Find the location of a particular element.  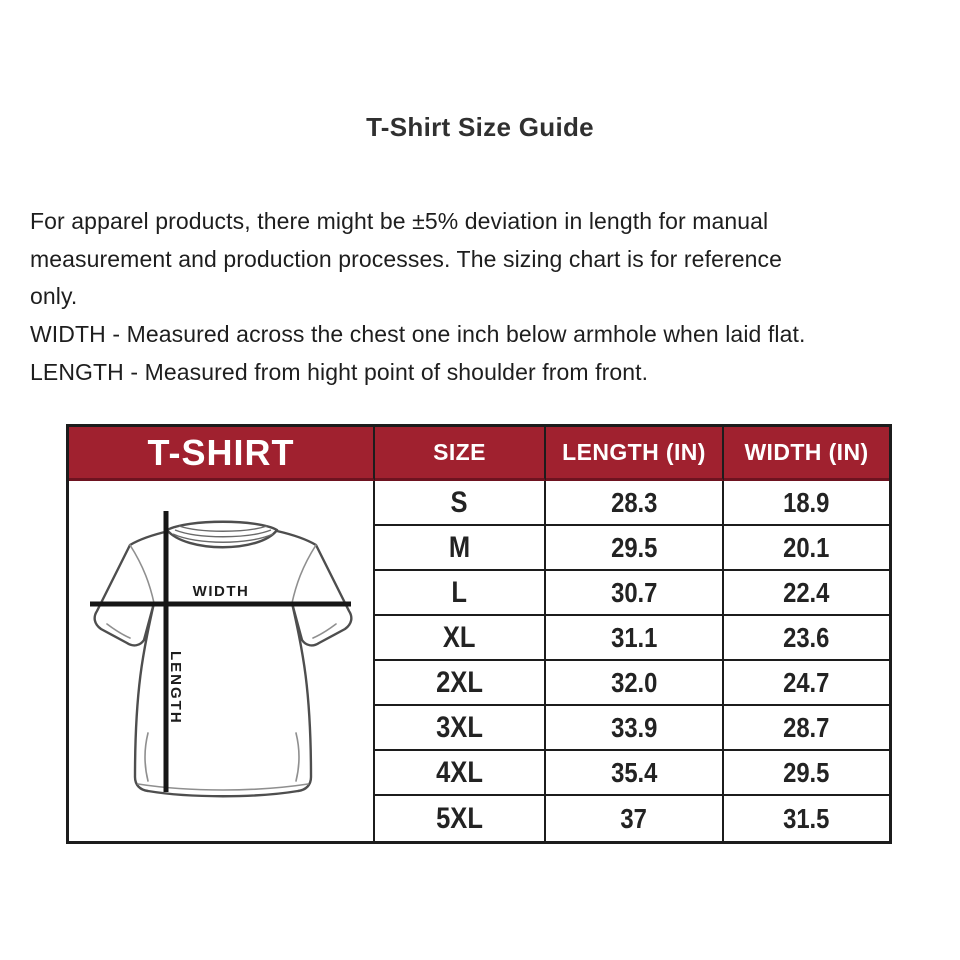

column-header-width: WIDTH (IN) is located at coordinates (806, 454).